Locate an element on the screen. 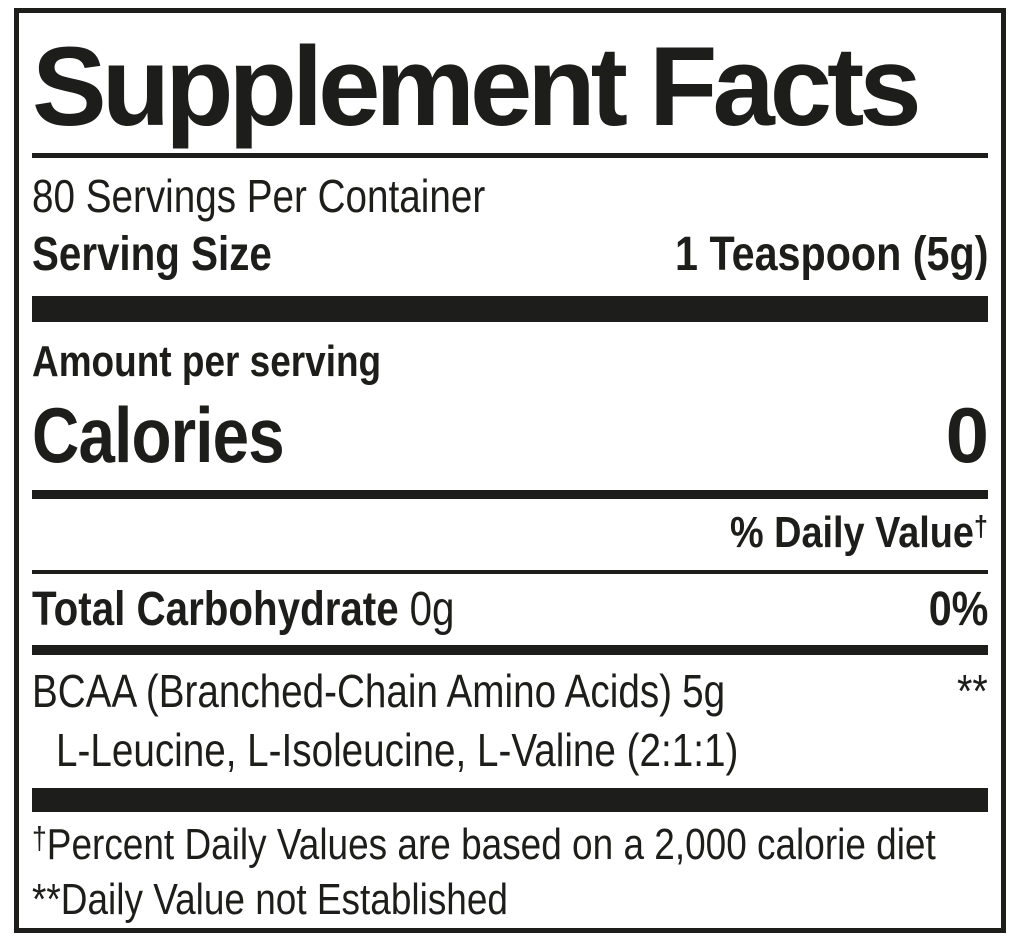 This screenshot has height=940, width=1017. footnote-not-established: **Daily Value not Established is located at coordinates (510, 900).